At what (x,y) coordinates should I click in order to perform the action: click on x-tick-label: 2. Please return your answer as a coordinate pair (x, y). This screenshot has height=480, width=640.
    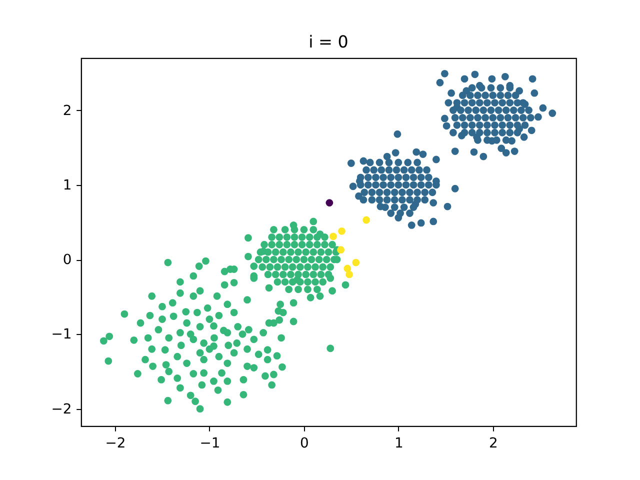
    Looking at the image, I should click on (493, 443).